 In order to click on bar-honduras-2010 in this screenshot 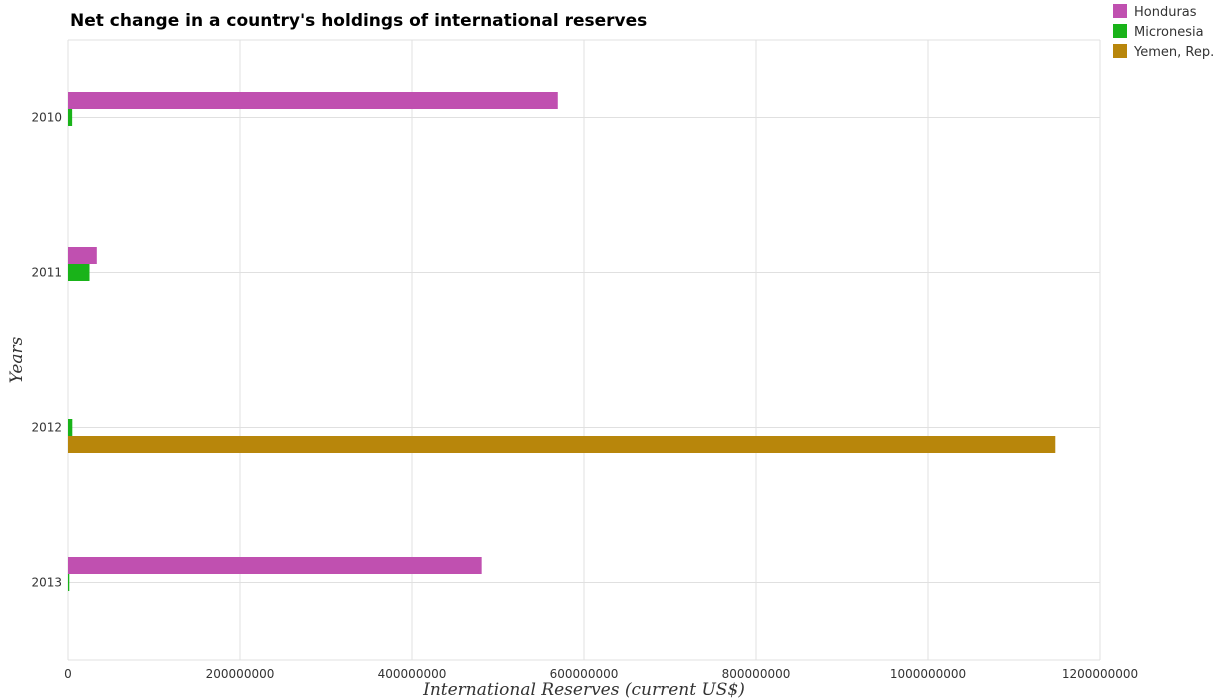, I will do `click(313, 100)`.